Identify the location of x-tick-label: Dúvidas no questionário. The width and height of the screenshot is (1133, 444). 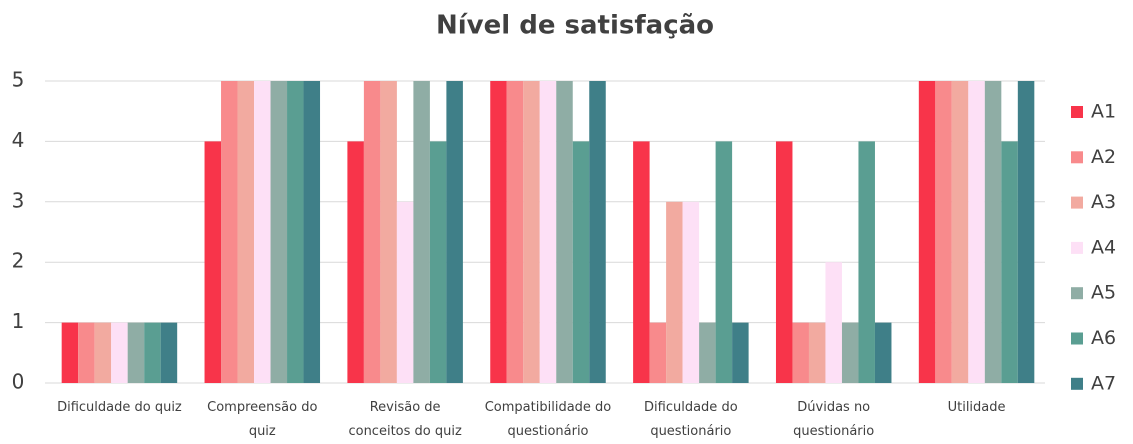
(834, 419).